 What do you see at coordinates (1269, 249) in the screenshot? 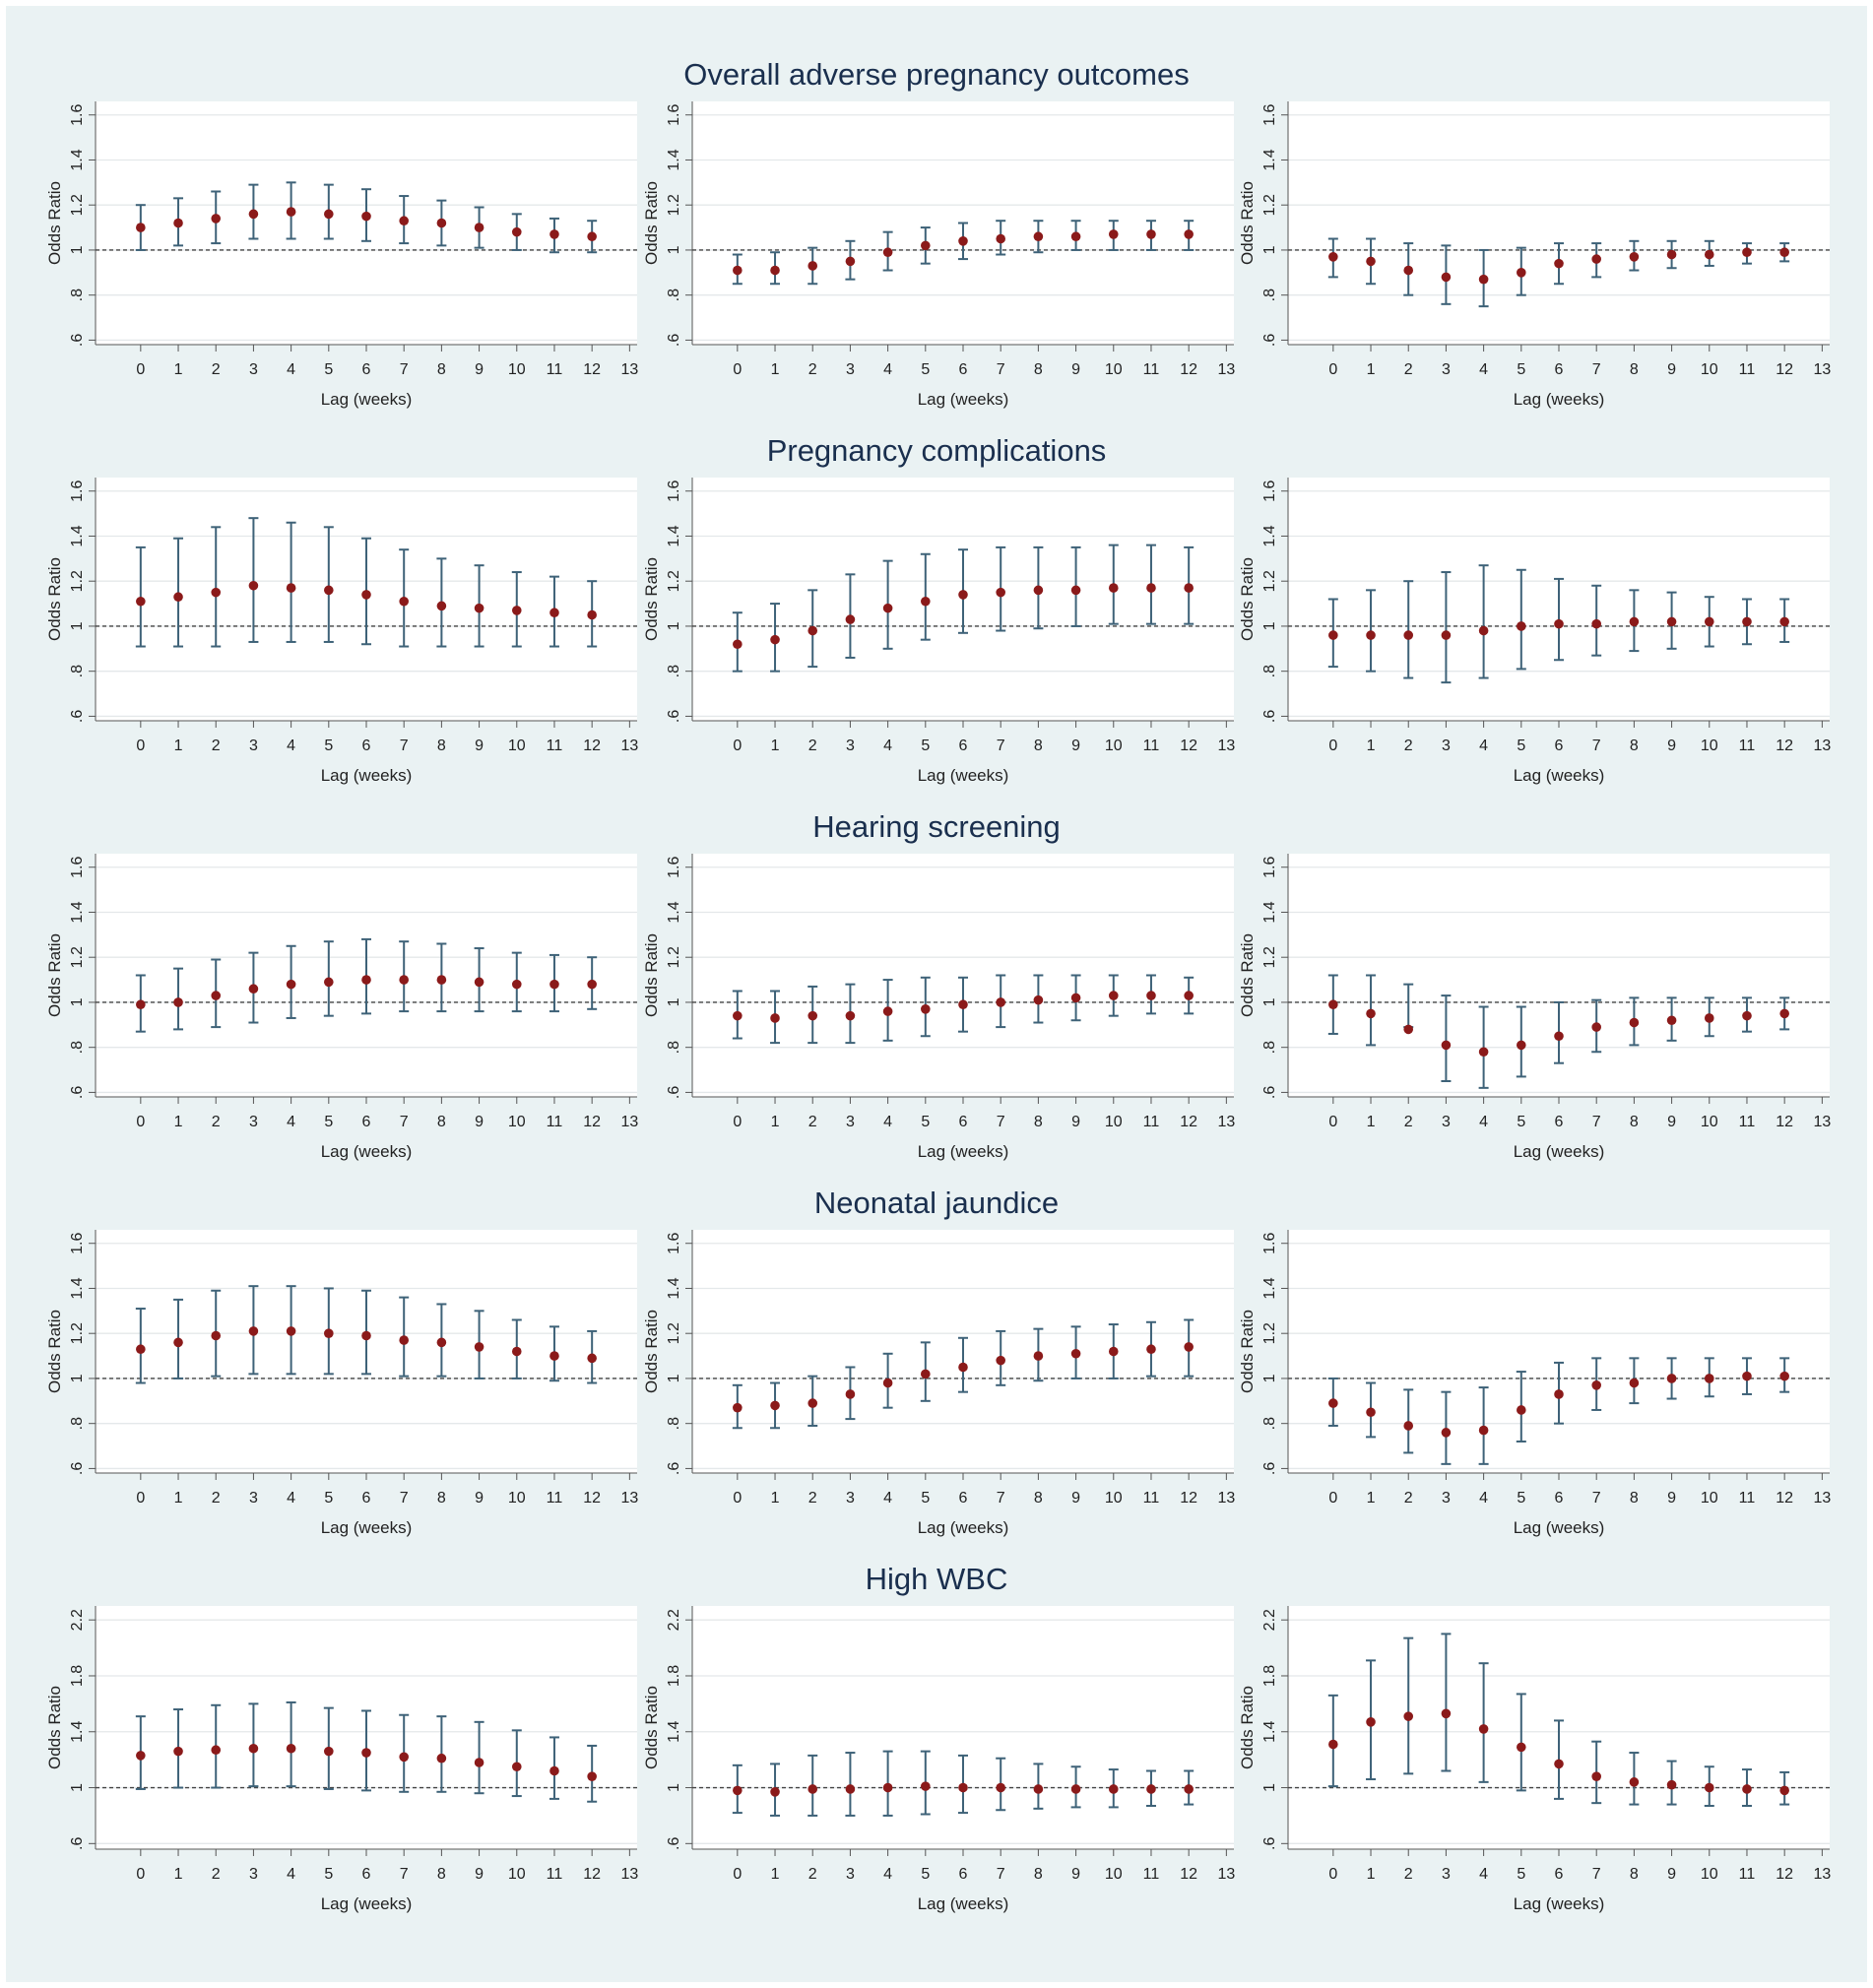
I see `y-tick-label: 1` at bounding box center [1269, 249].